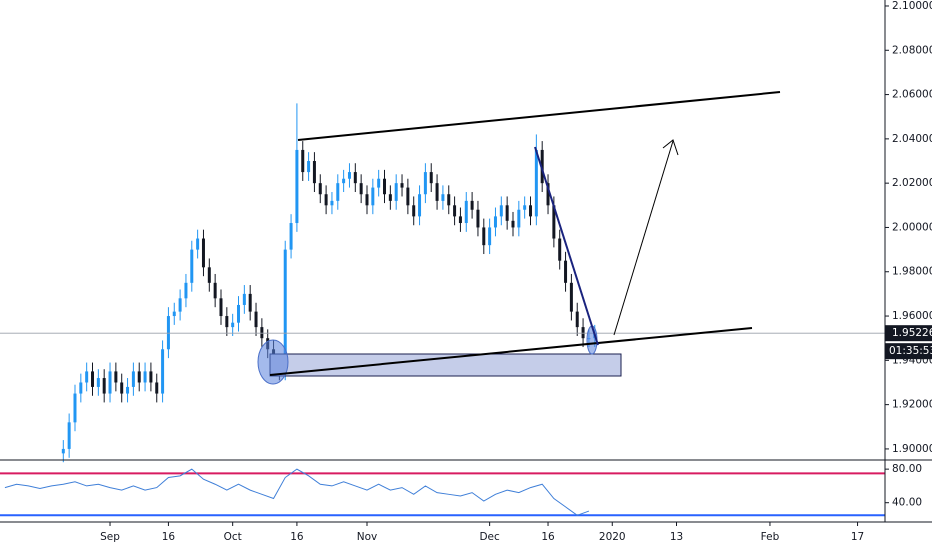  What do you see at coordinates (110, 537) in the screenshot?
I see `x-tick-label: Sep` at bounding box center [110, 537].